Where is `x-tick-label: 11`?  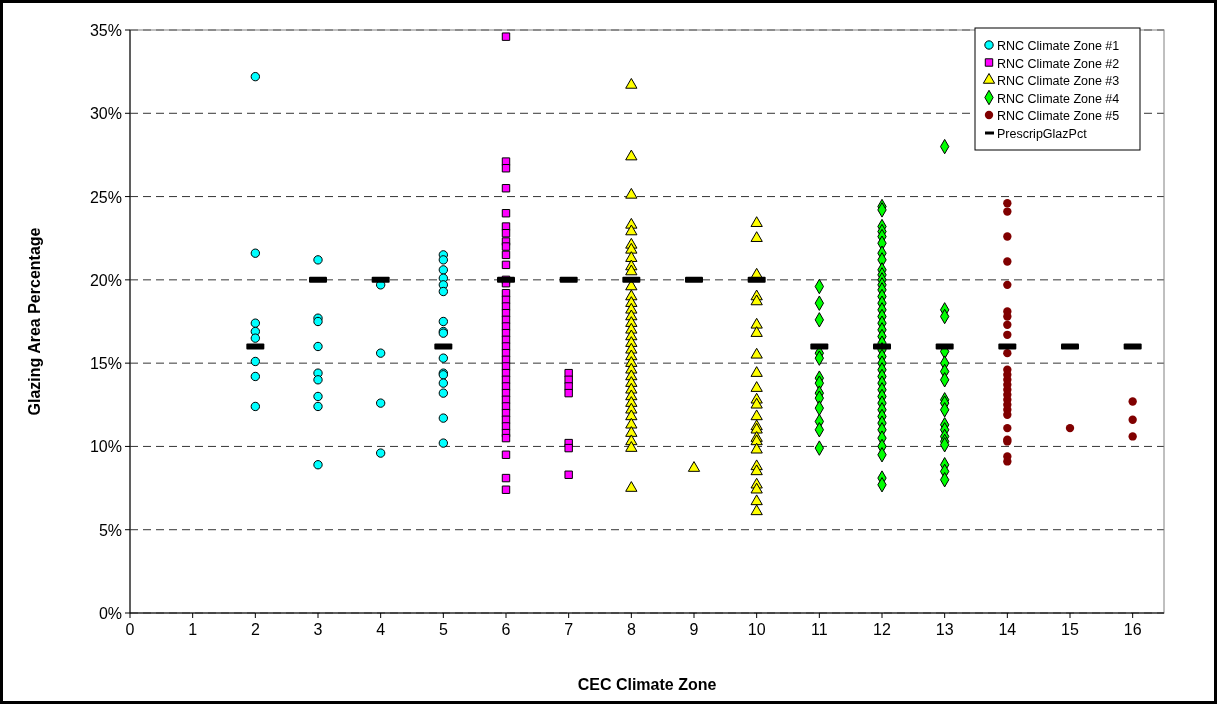
x-tick-label: 11 is located at coordinates (819, 629).